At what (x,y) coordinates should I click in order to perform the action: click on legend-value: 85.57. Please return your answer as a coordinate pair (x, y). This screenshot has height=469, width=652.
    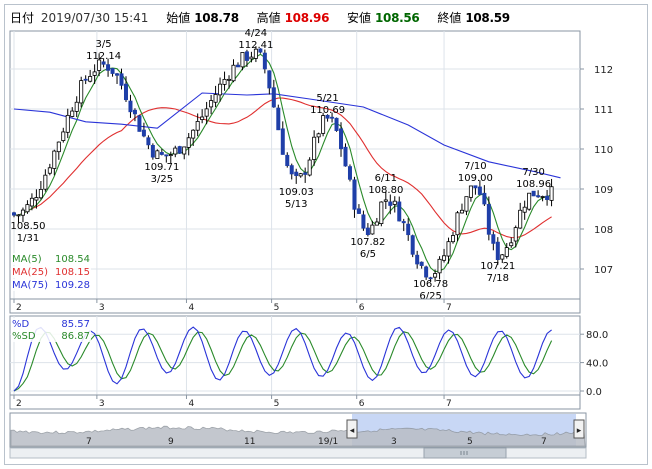
    Looking at the image, I should click on (75, 324).